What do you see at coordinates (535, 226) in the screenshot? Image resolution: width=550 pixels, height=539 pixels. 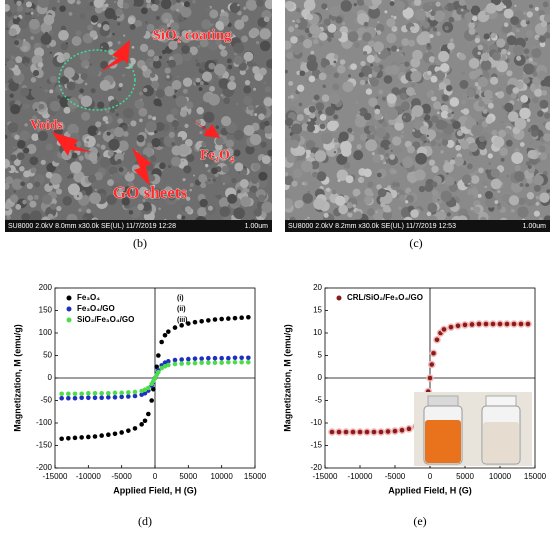 I see `scale-label: 1.00um` at bounding box center [535, 226].